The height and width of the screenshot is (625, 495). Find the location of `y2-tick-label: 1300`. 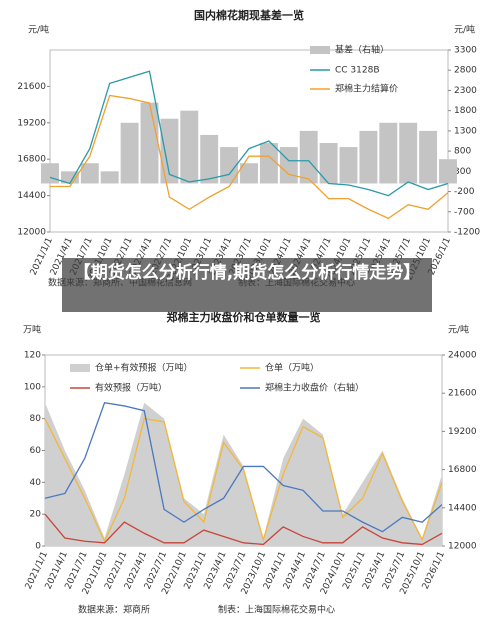

y2-tick-label: 1300 is located at coordinates (465, 131).